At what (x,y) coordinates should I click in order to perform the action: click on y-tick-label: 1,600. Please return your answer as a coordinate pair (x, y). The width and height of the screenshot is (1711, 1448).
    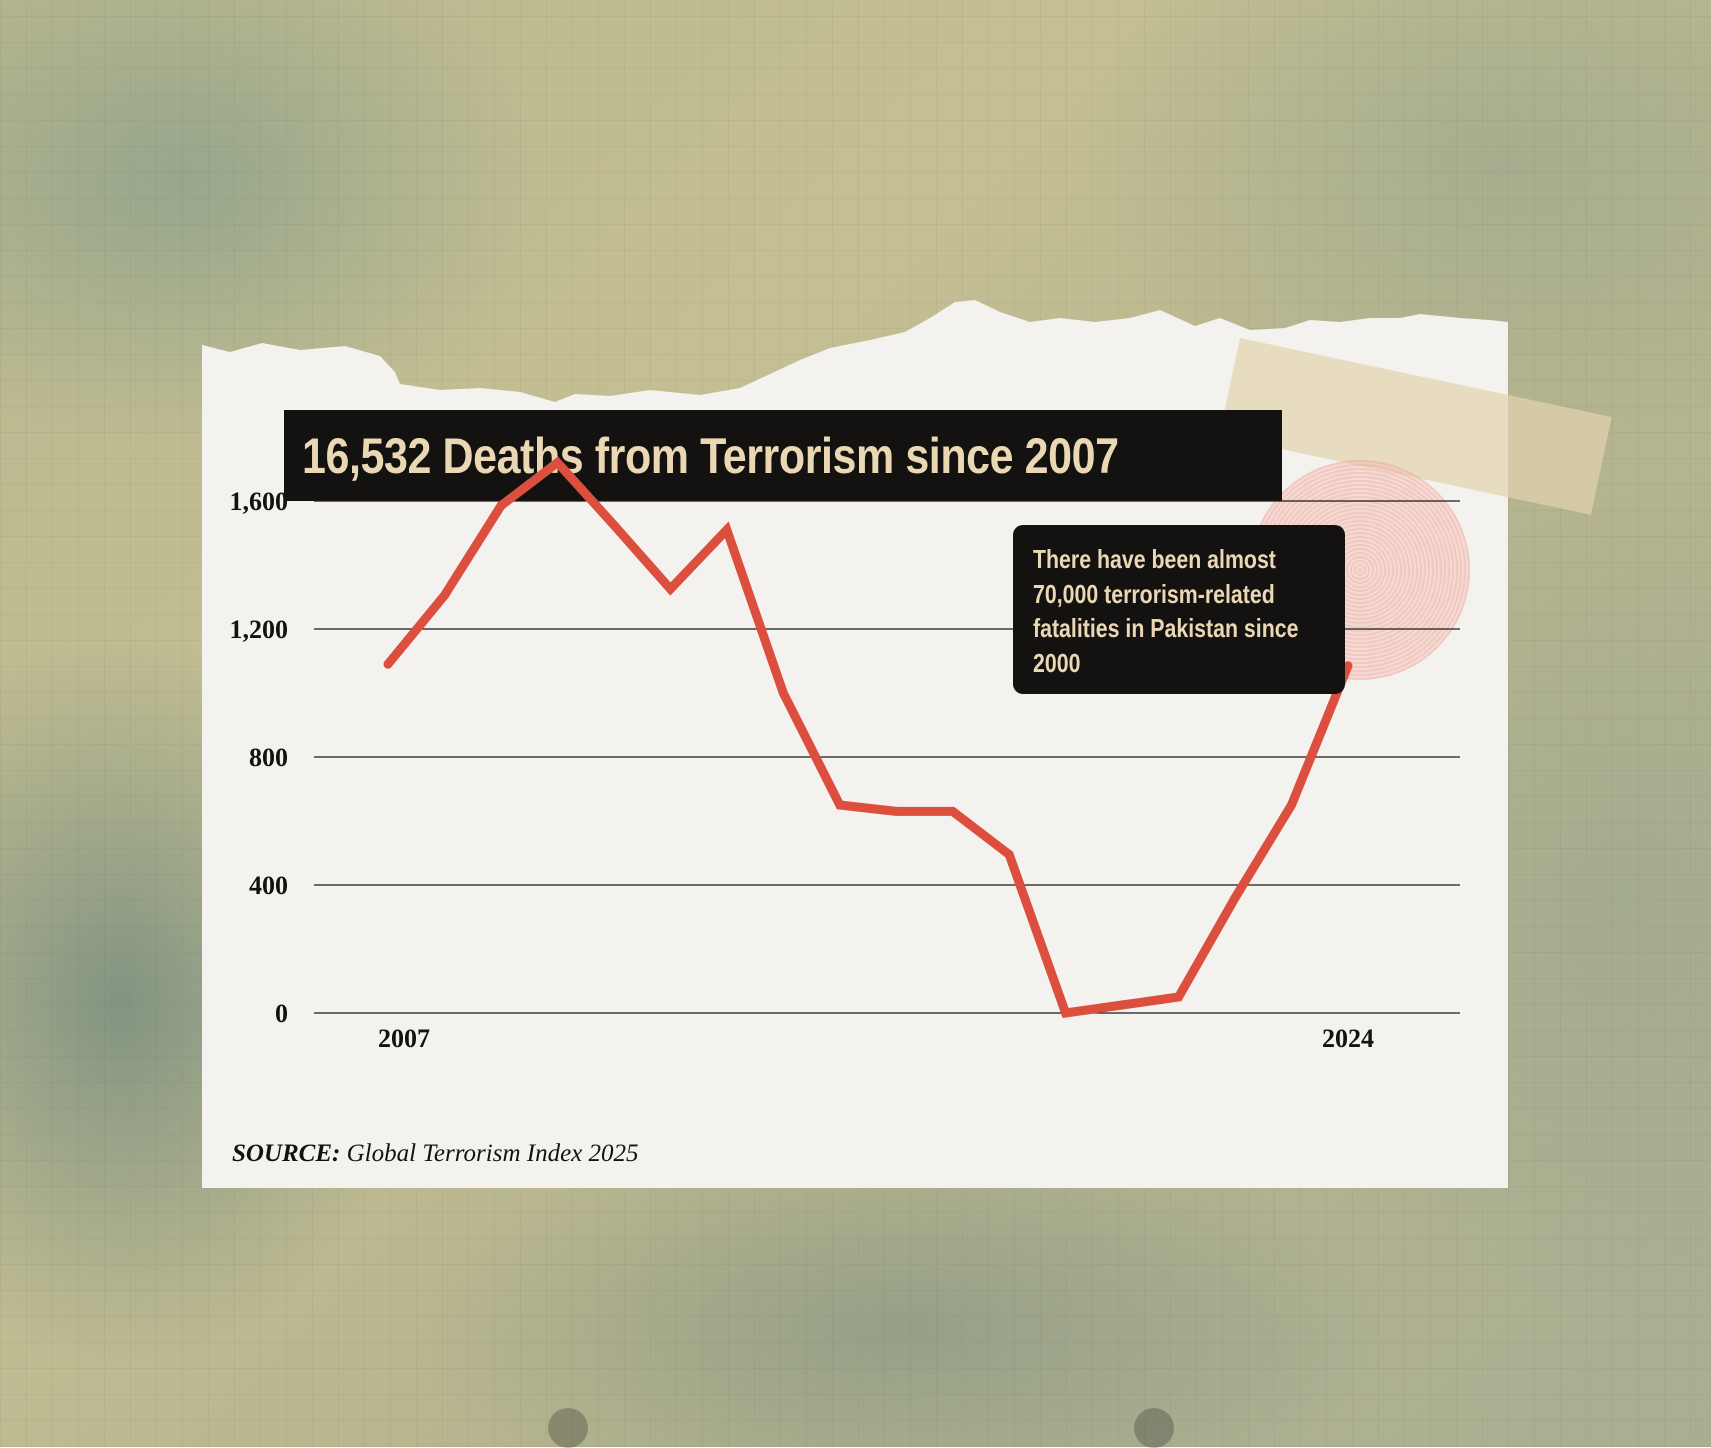
    Looking at the image, I should click on (259, 501).